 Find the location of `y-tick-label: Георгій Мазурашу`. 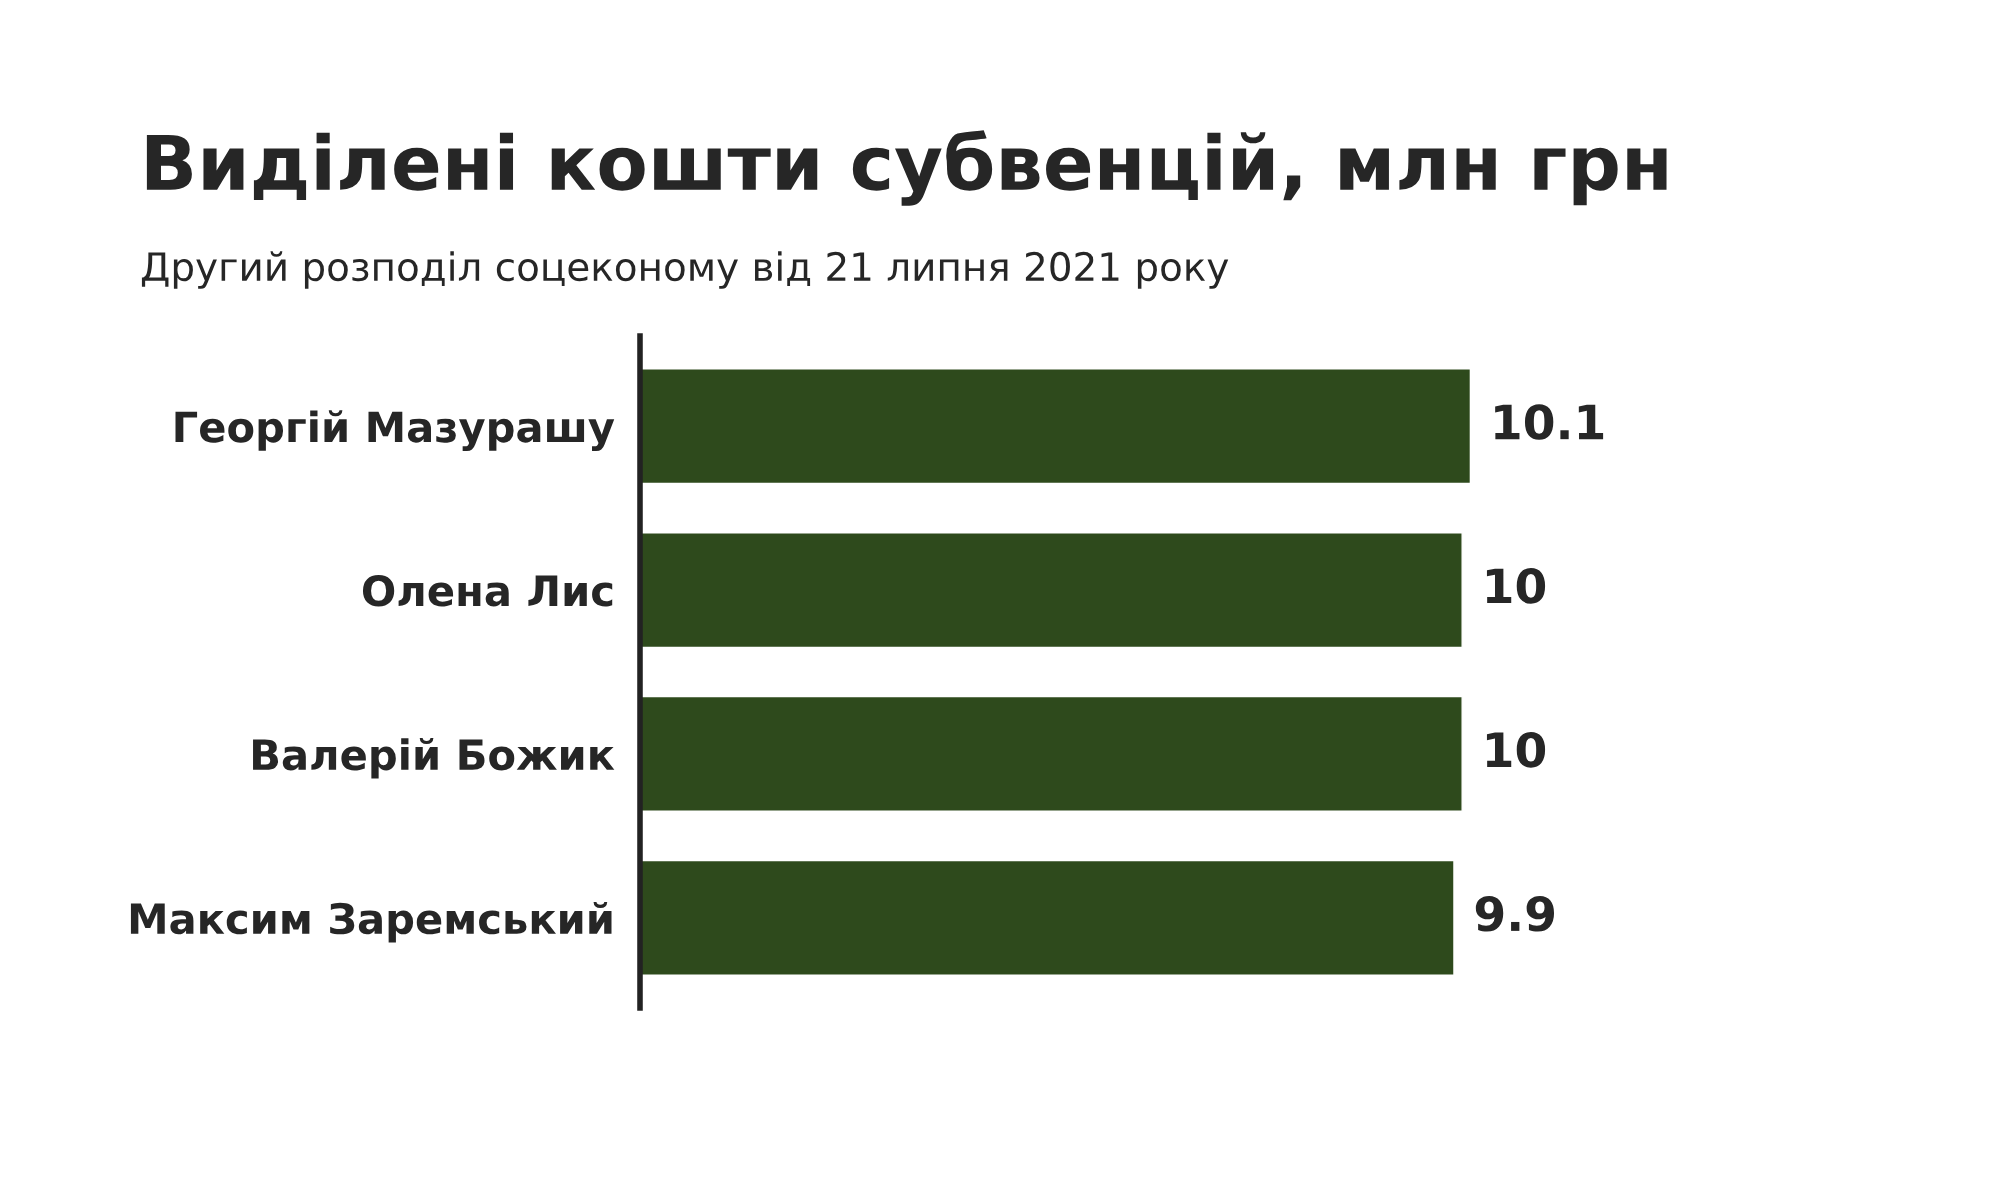

y-tick-label: Георгій Мазурашу is located at coordinates (395, 431).